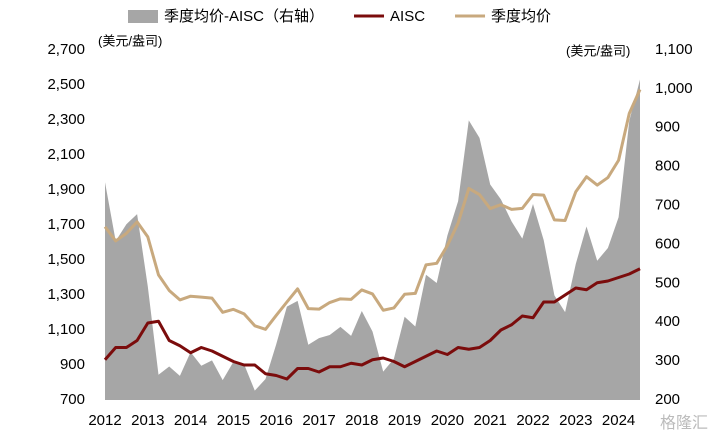 The image size is (716, 437). What do you see at coordinates (66, 84) in the screenshot?
I see `y-tick-label: 2,500` at bounding box center [66, 84].